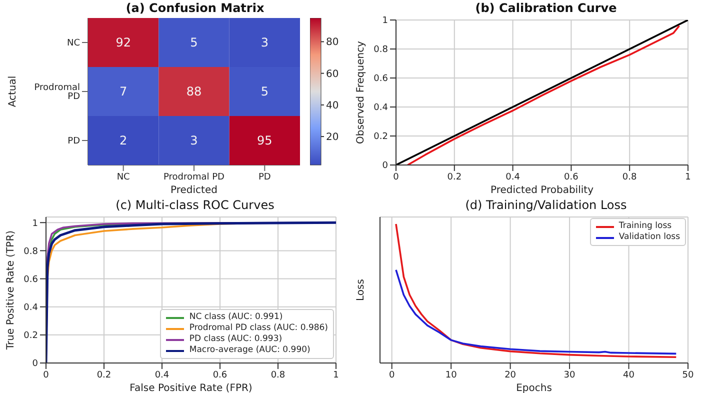 Image resolution: width=702 pixels, height=393 pixels. What do you see at coordinates (688, 375) in the screenshot?
I see `x-tick-label: 50` at bounding box center [688, 375].